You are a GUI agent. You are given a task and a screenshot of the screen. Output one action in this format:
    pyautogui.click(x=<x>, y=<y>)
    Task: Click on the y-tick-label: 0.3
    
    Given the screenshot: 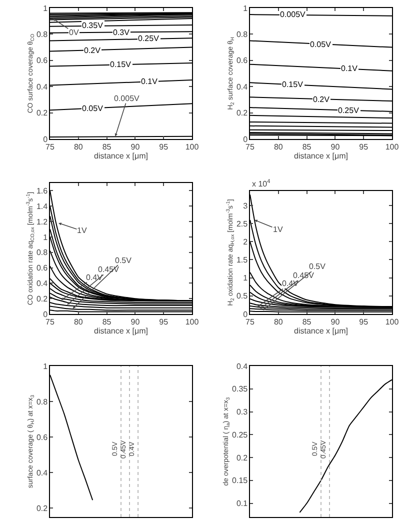 What is the action you would take?
    pyautogui.click(x=242, y=412)
    